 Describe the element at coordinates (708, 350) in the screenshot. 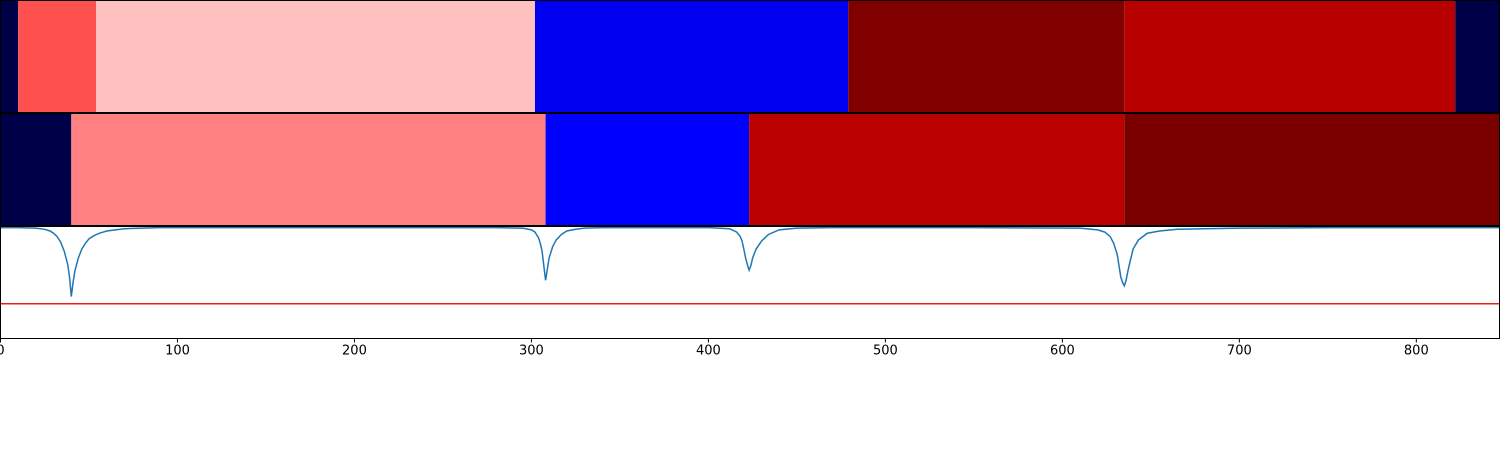

I see `x-tick-label: 400` at that location.